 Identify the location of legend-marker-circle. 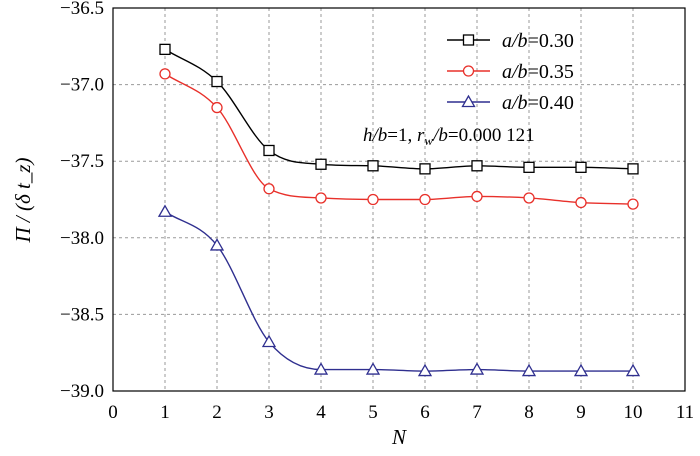
(468, 71).